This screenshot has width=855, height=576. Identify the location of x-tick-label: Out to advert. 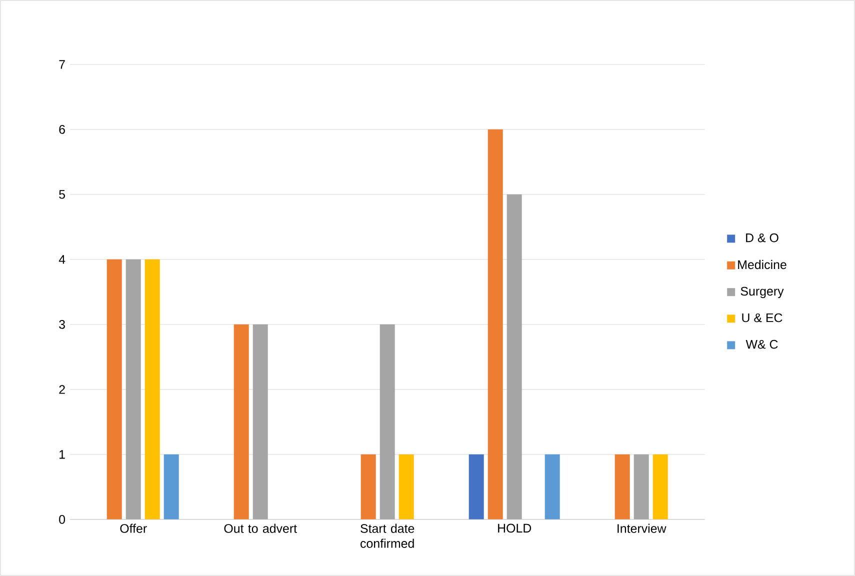
(260, 528).